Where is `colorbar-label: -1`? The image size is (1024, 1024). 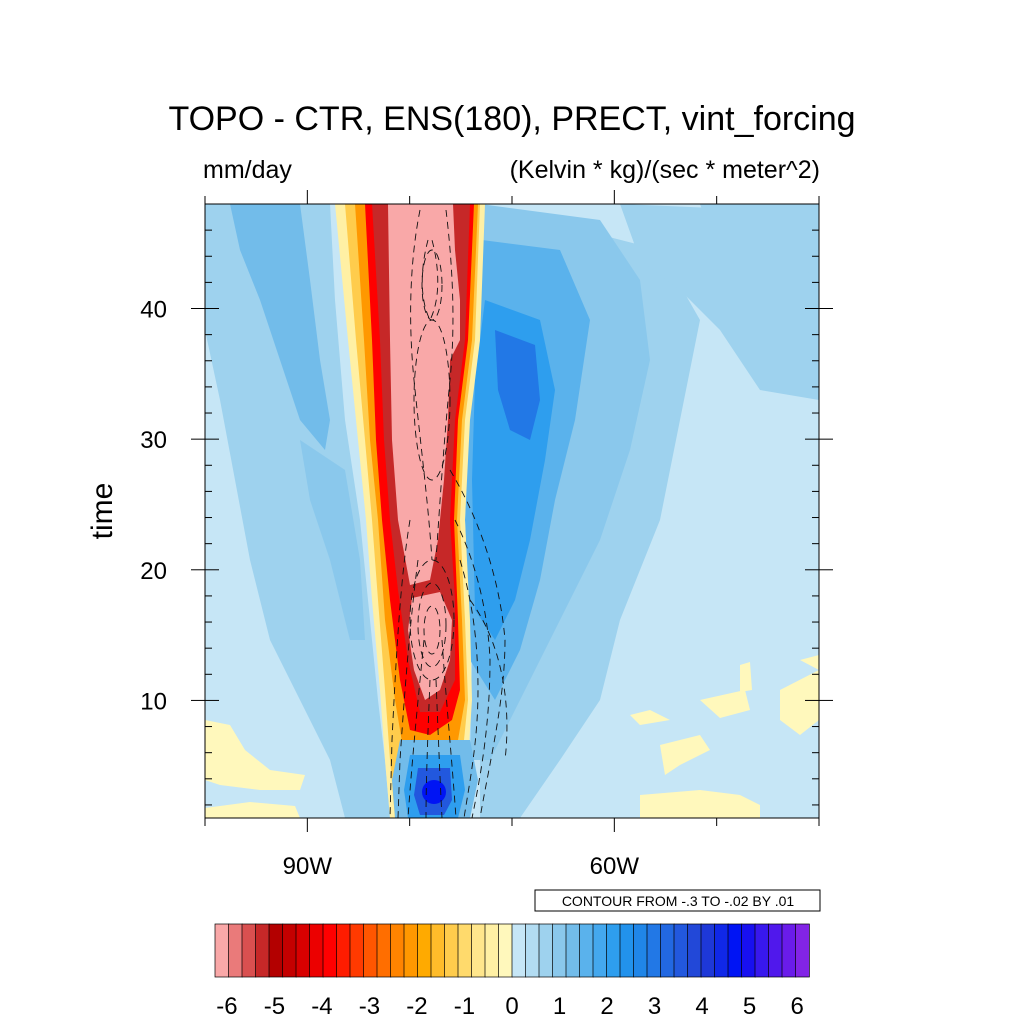 colorbar-label: -1 is located at coordinates (464, 1006).